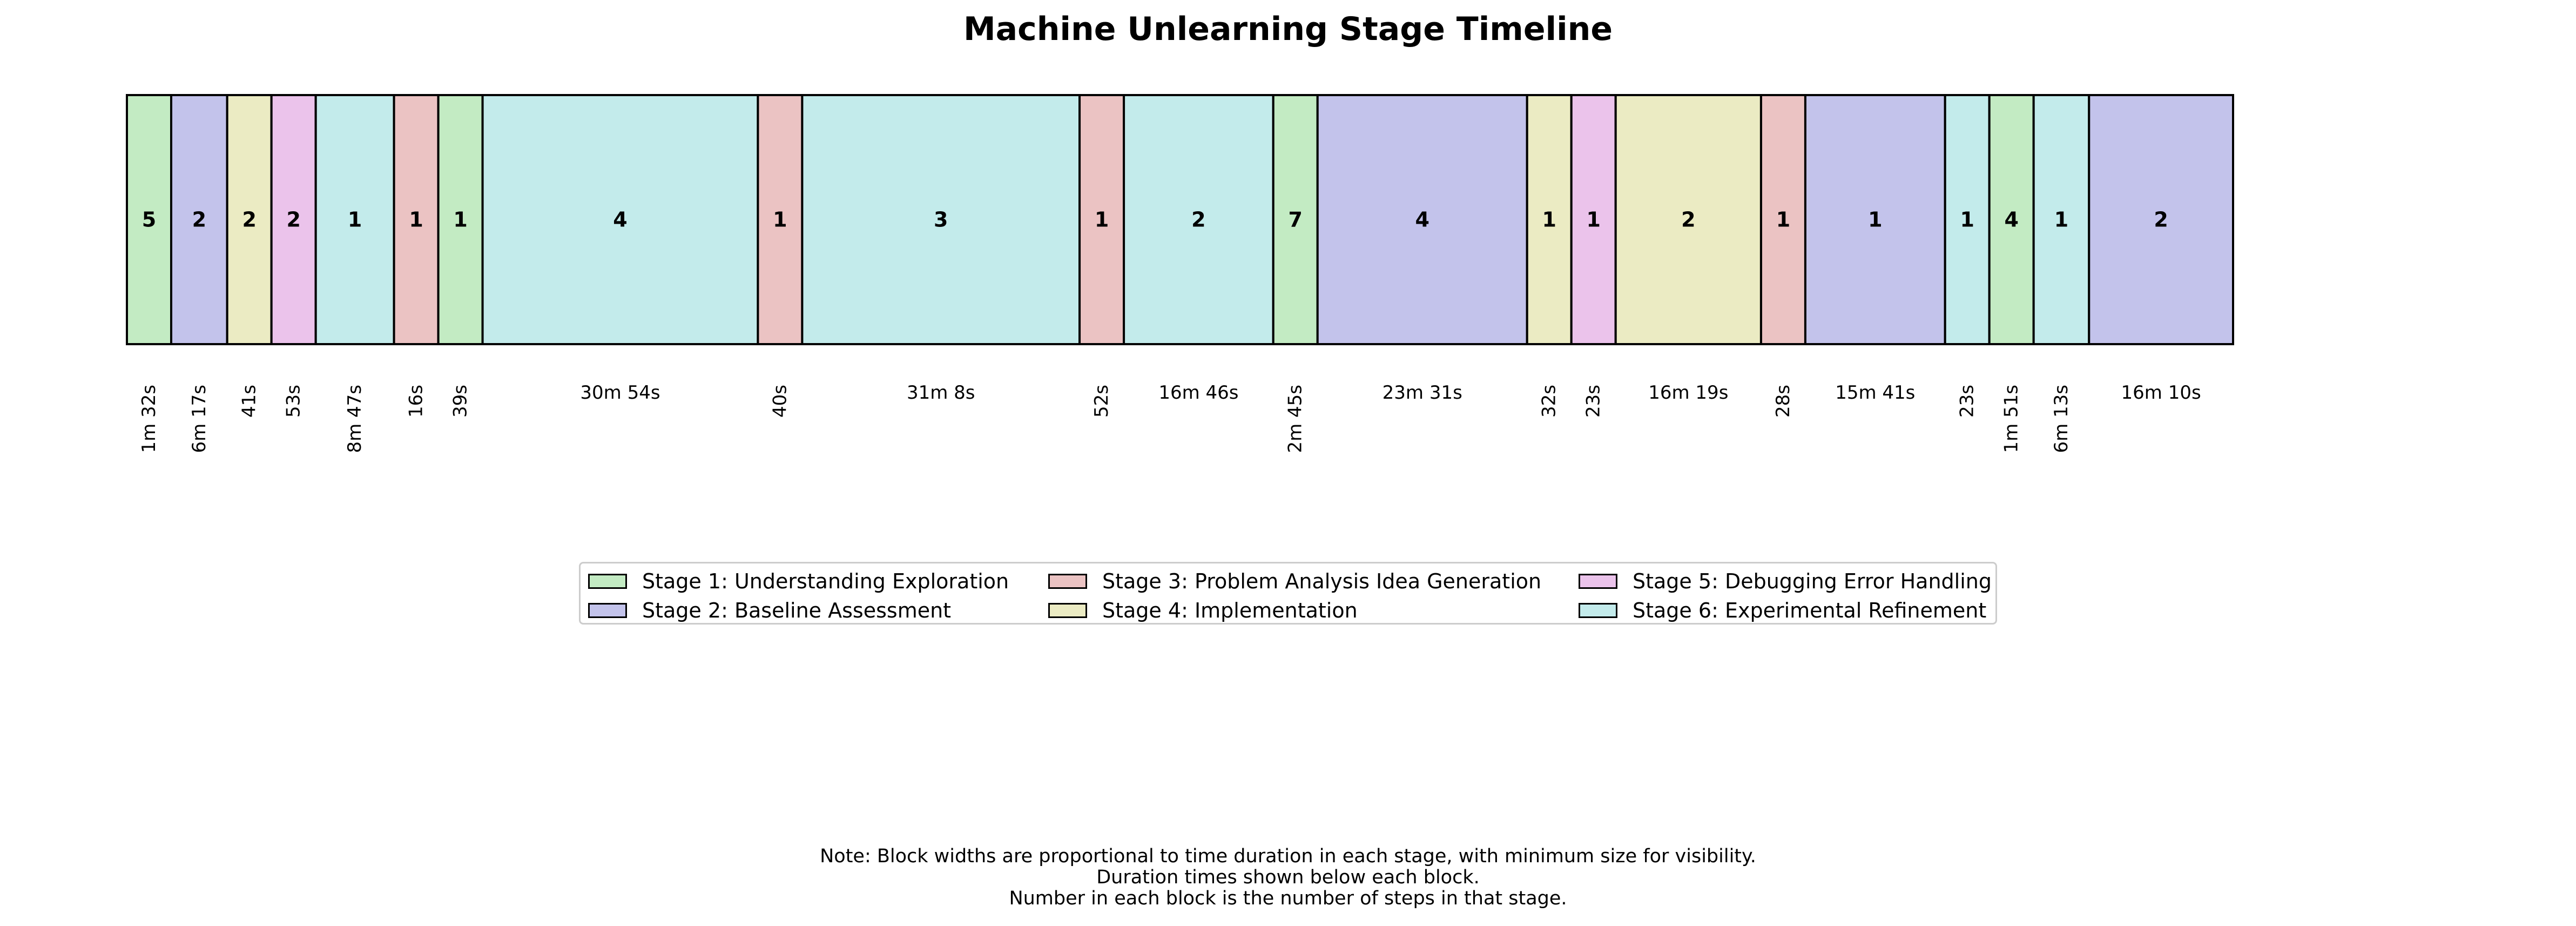 The width and height of the screenshot is (2576, 926). What do you see at coordinates (1288, 29) in the screenshot?
I see `chart-title: Machine Unlearning Stage Timeline` at bounding box center [1288, 29].